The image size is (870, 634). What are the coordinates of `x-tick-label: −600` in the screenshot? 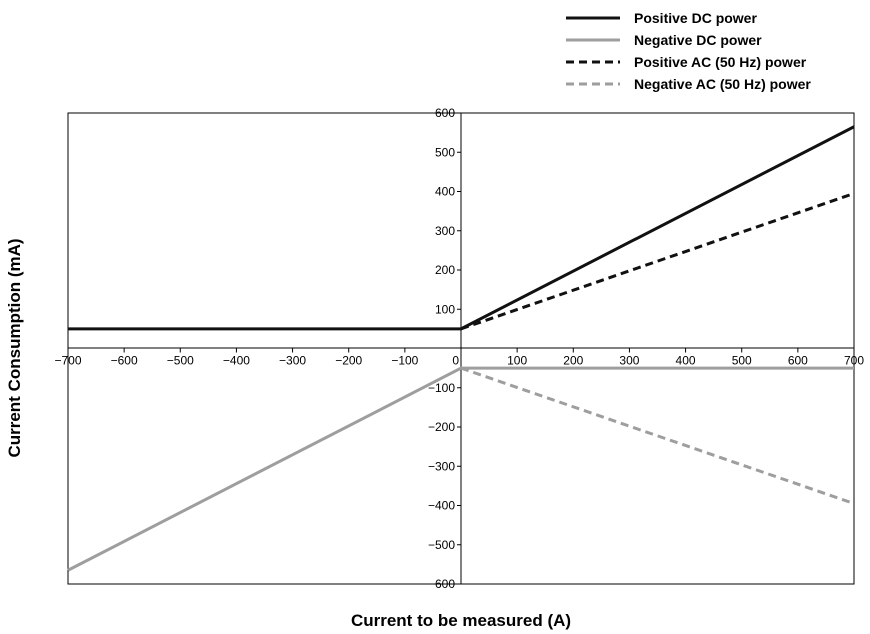 It's located at (124, 361).